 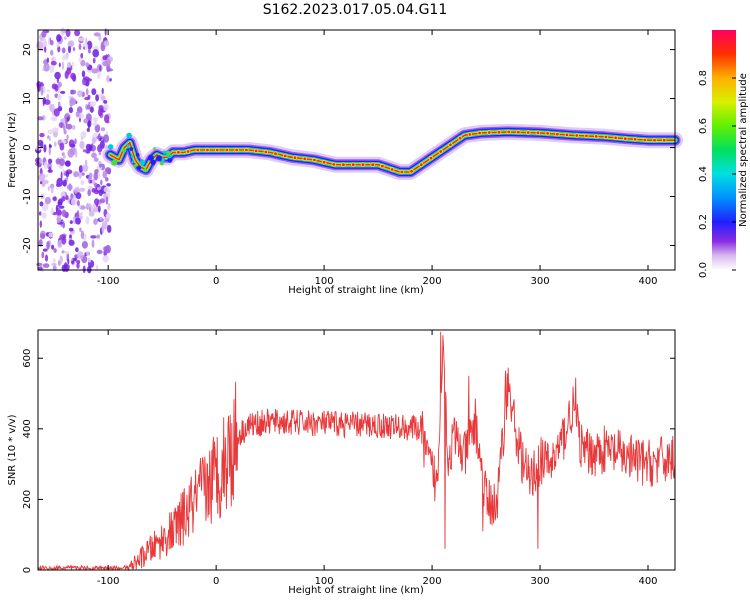 What do you see at coordinates (27, 358) in the screenshot?
I see `snr-ytick-label: 600` at bounding box center [27, 358].